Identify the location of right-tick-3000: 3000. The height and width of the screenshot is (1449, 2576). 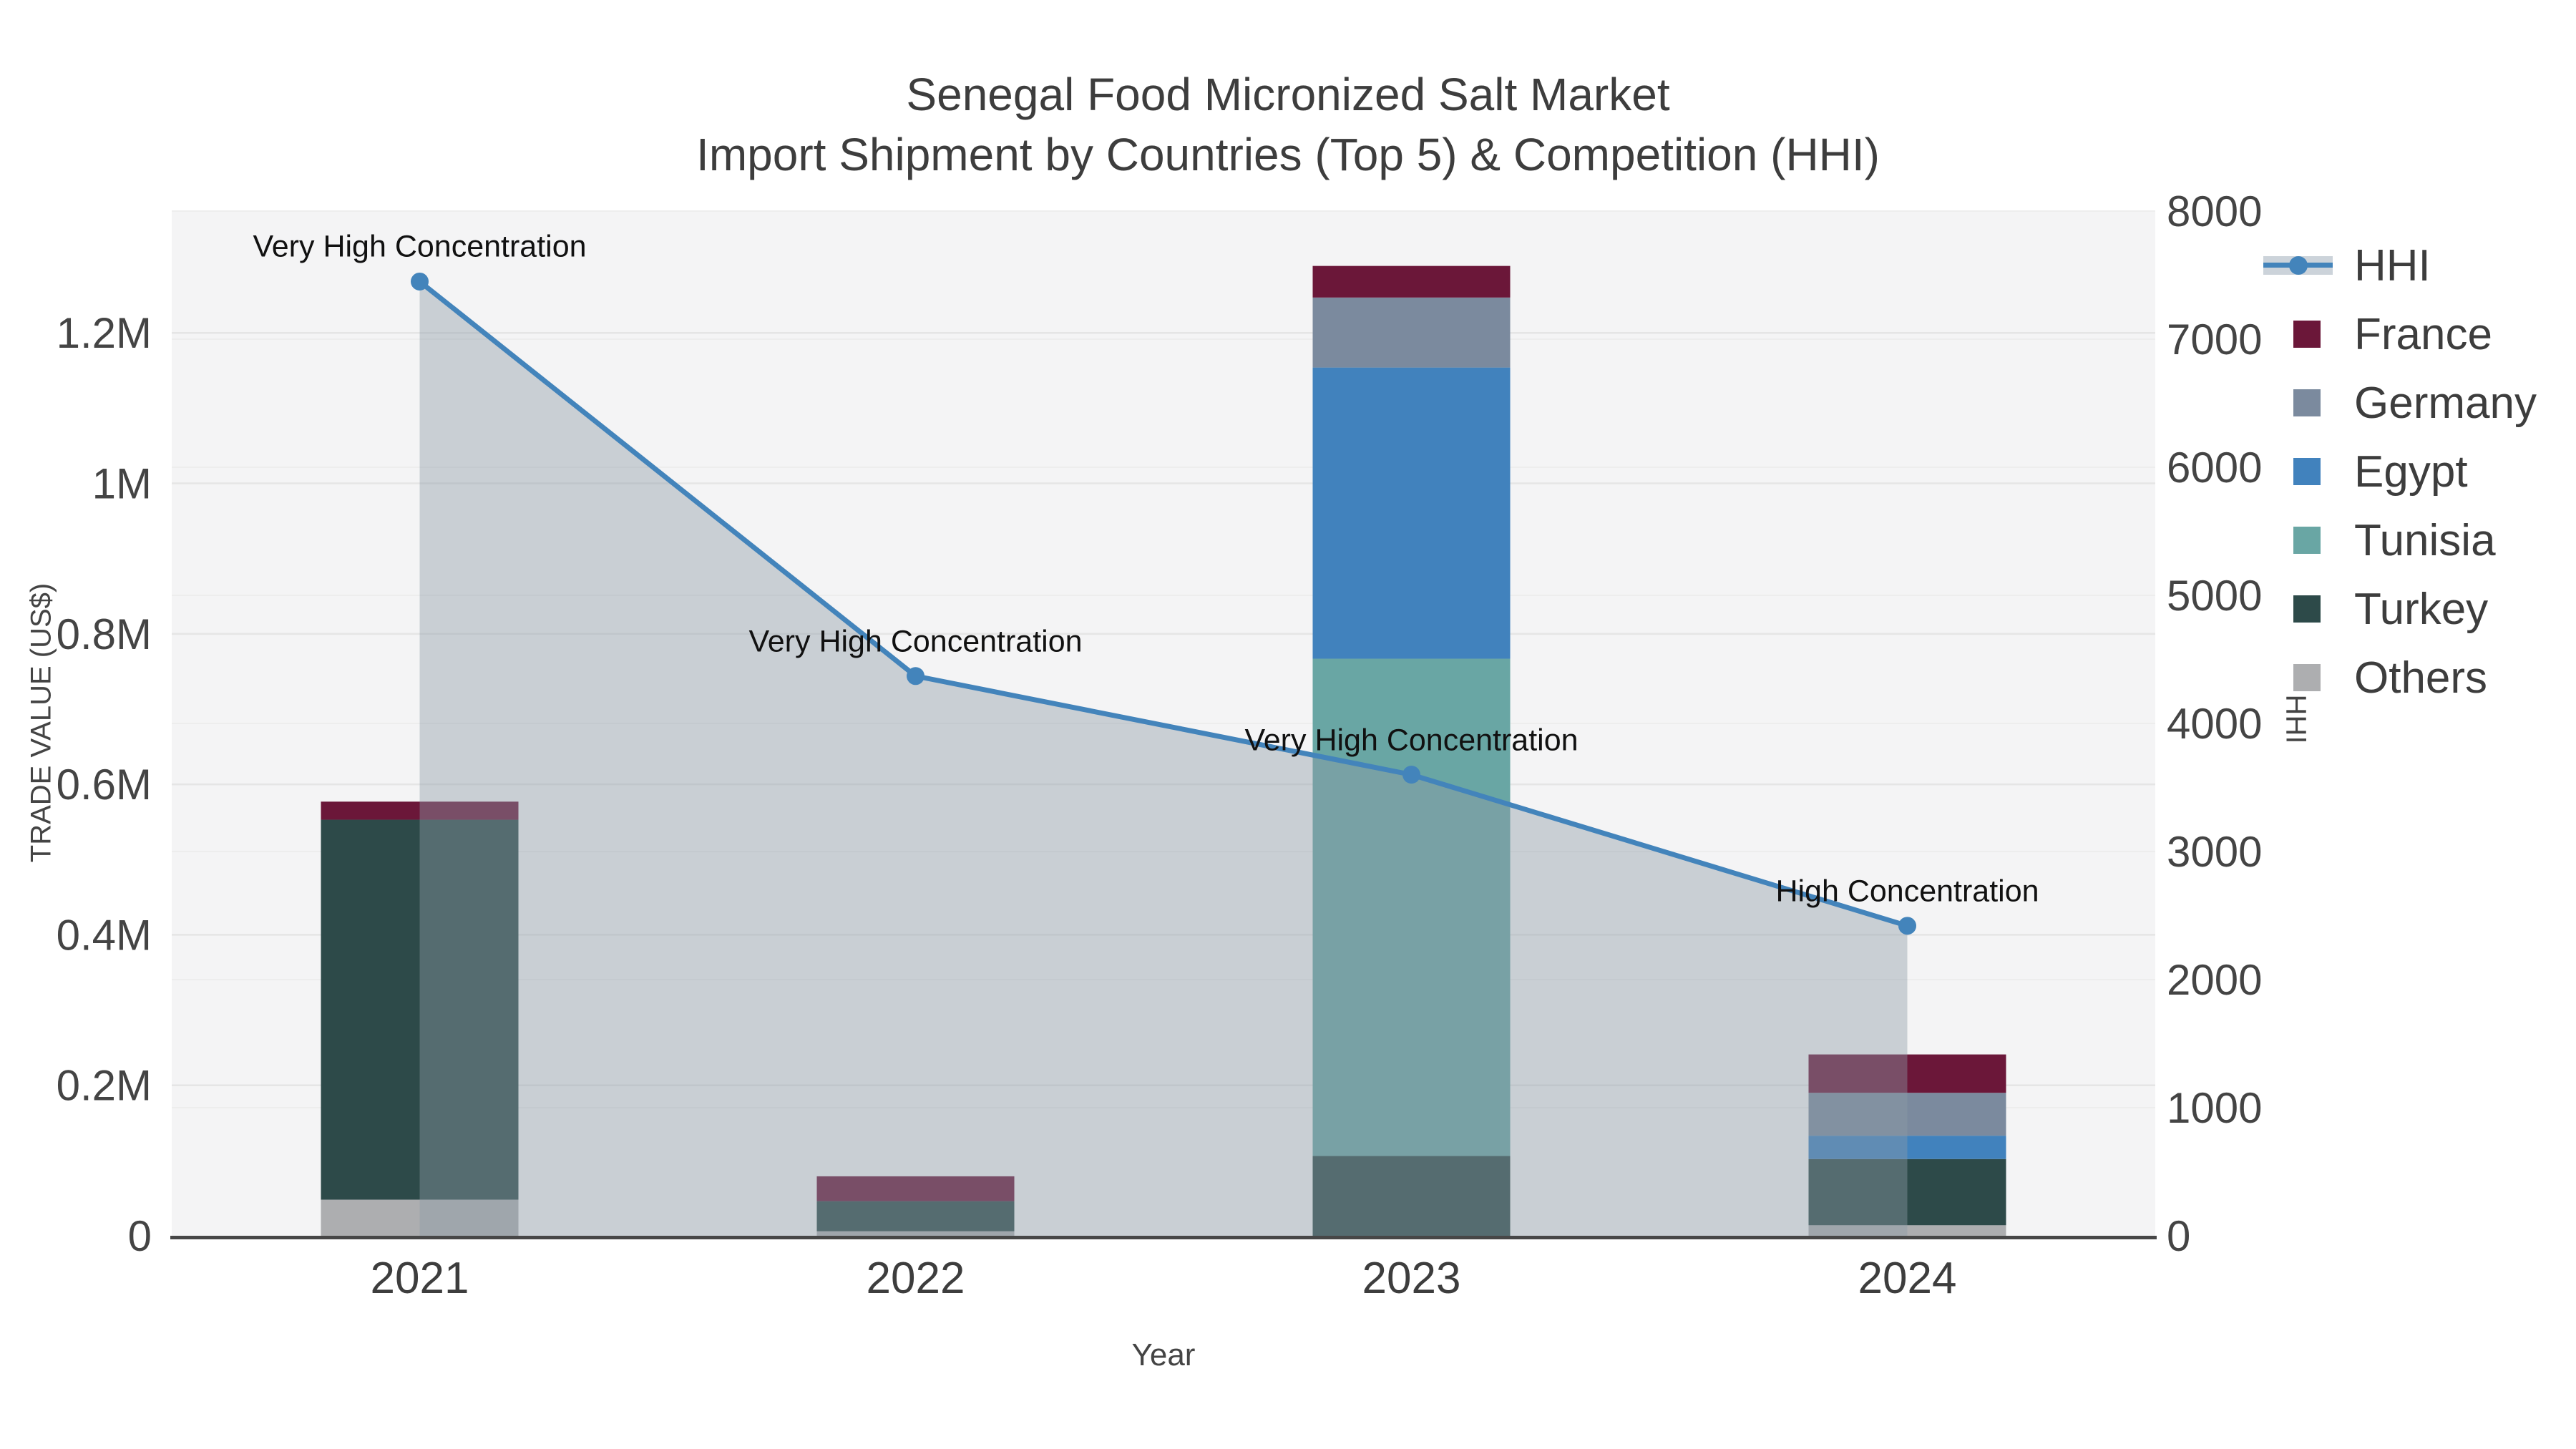
(2214, 852).